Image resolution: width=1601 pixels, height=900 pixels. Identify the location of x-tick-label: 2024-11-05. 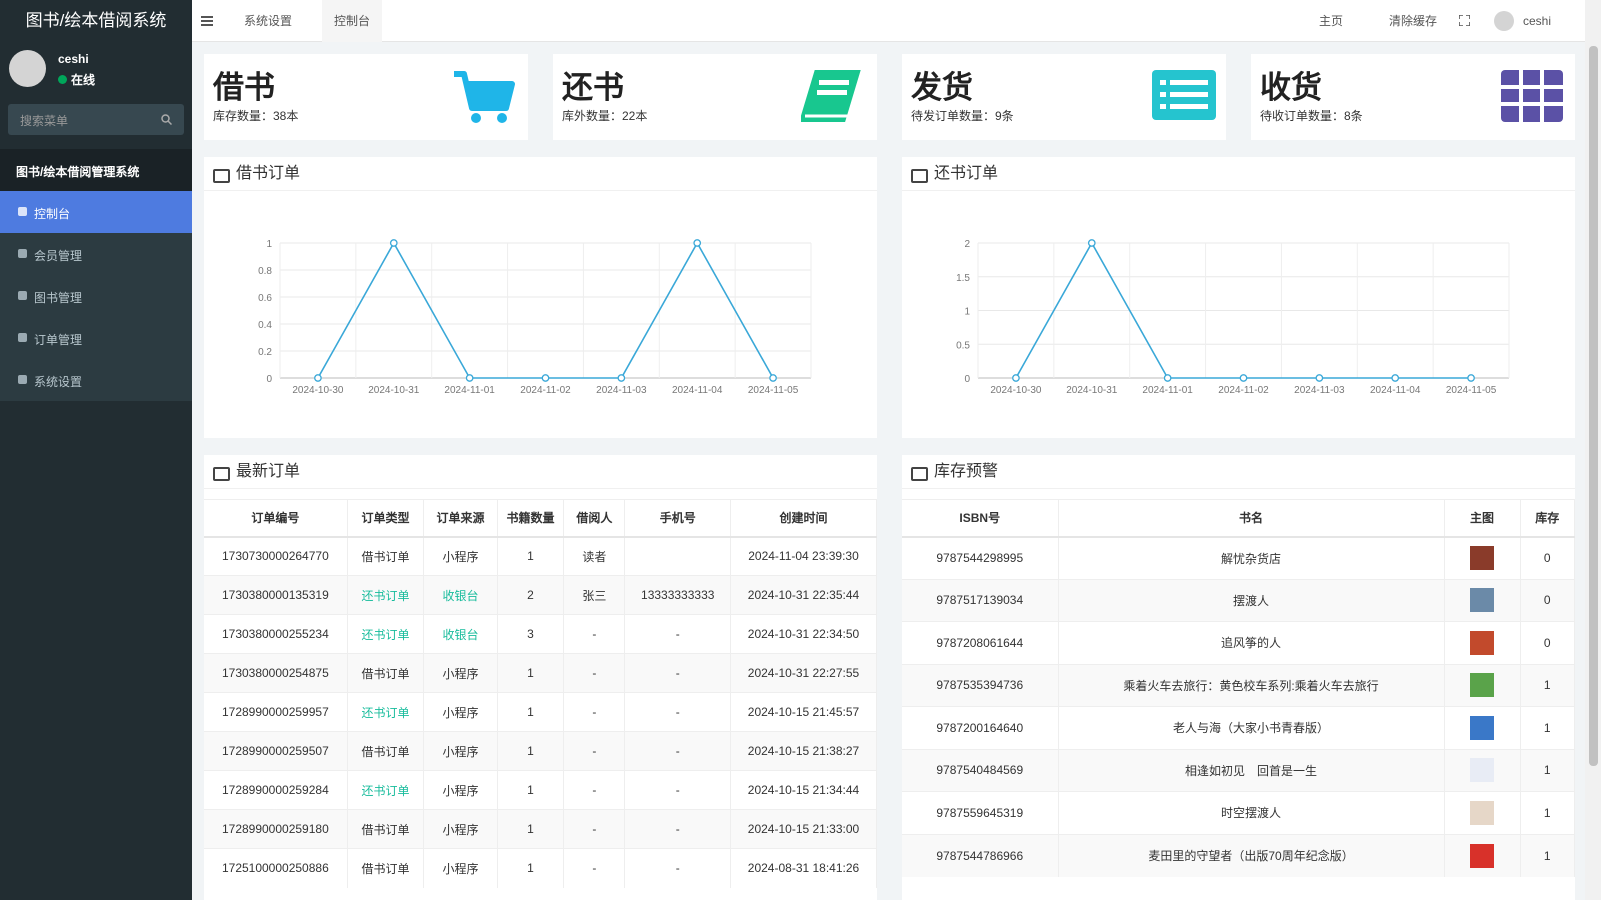
(773, 390).